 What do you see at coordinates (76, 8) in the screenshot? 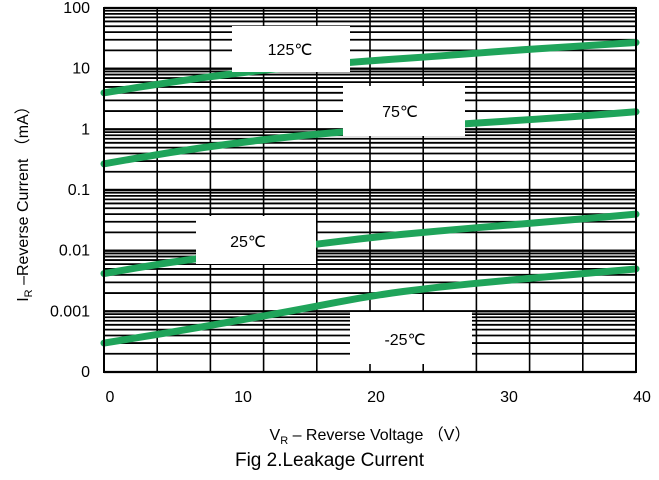
I see `y-tick-label: 100` at bounding box center [76, 8].